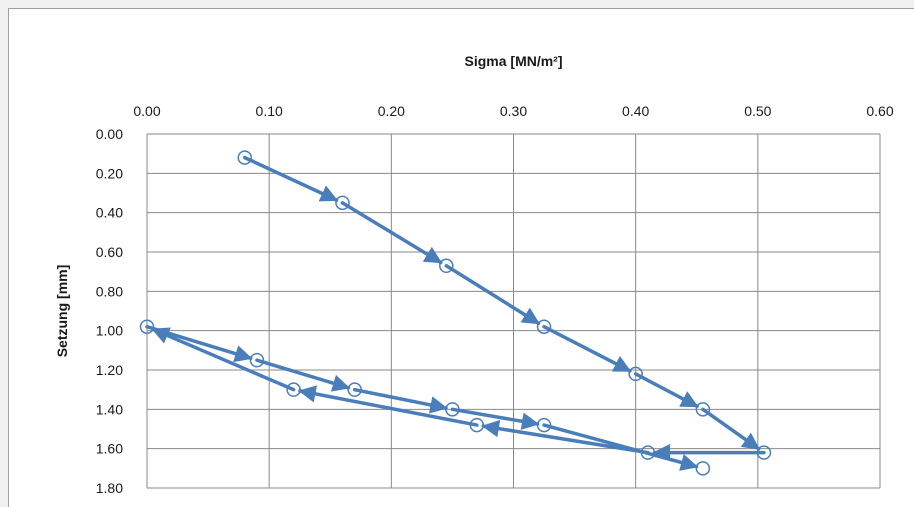 This screenshot has width=914, height=507. What do you see at coordinates (391, 111) in the screenshot?
I see `x-tick-label: 0.20` at bounding box center [391, 111].